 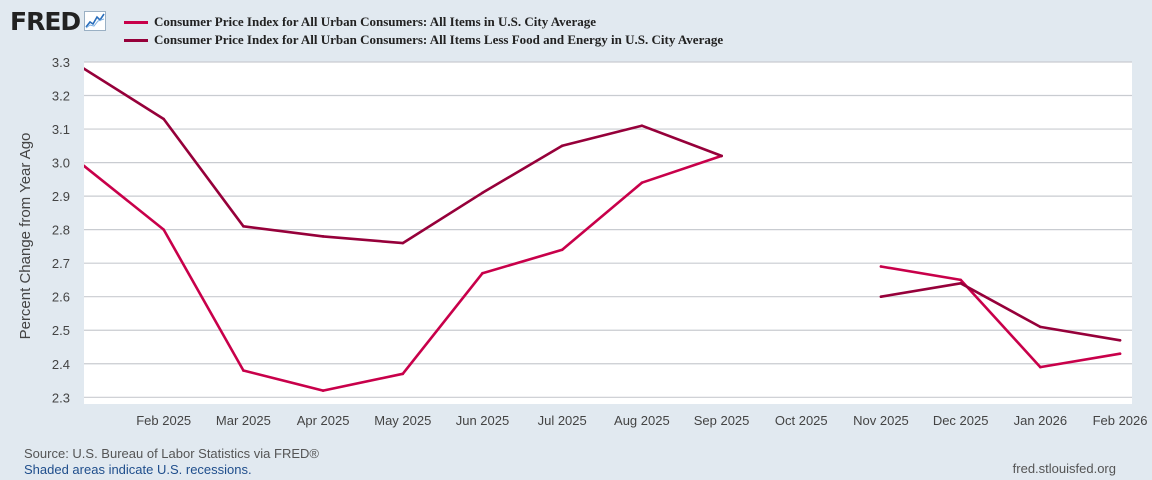 I want to click on y-tick-label: 3.3, so click(x=61, y=62).